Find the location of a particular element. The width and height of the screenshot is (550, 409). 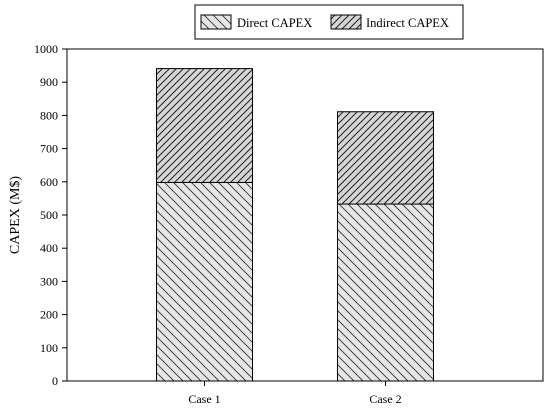

y-axis-label: CAPEX (M$) is located at coordinates (15, 215).